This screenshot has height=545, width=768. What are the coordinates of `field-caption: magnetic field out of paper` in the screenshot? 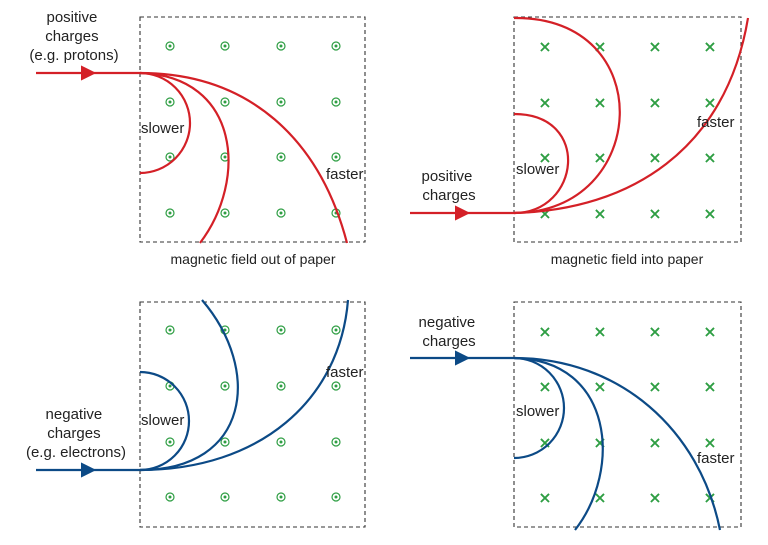 It's located at (253, 259).